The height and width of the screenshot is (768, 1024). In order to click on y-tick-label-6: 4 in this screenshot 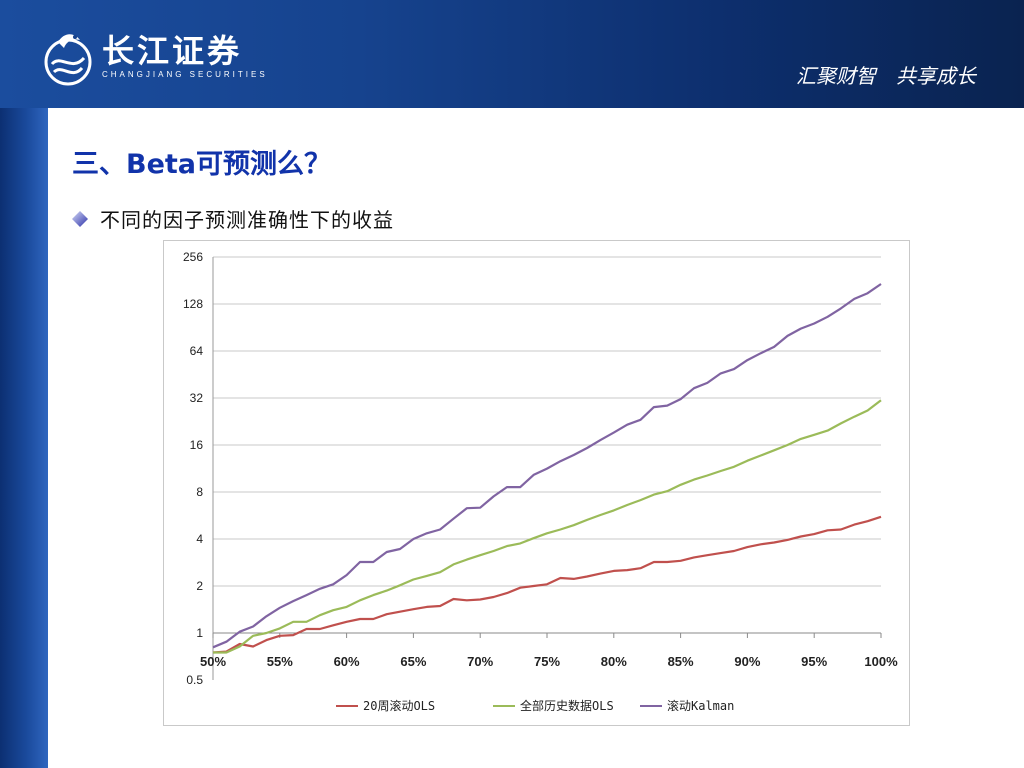, I will do `click(199, 539)`.